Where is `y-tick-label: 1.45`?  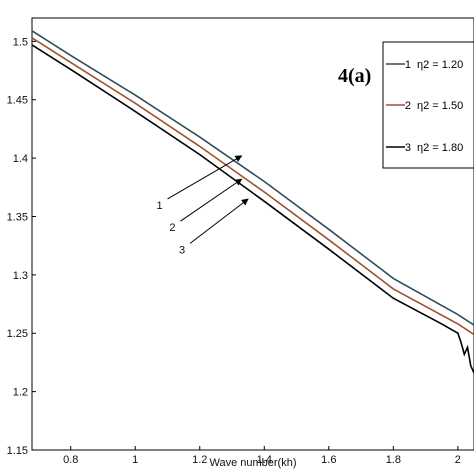 y-tick-label: 1.45 is located at coordinates (17, 101).